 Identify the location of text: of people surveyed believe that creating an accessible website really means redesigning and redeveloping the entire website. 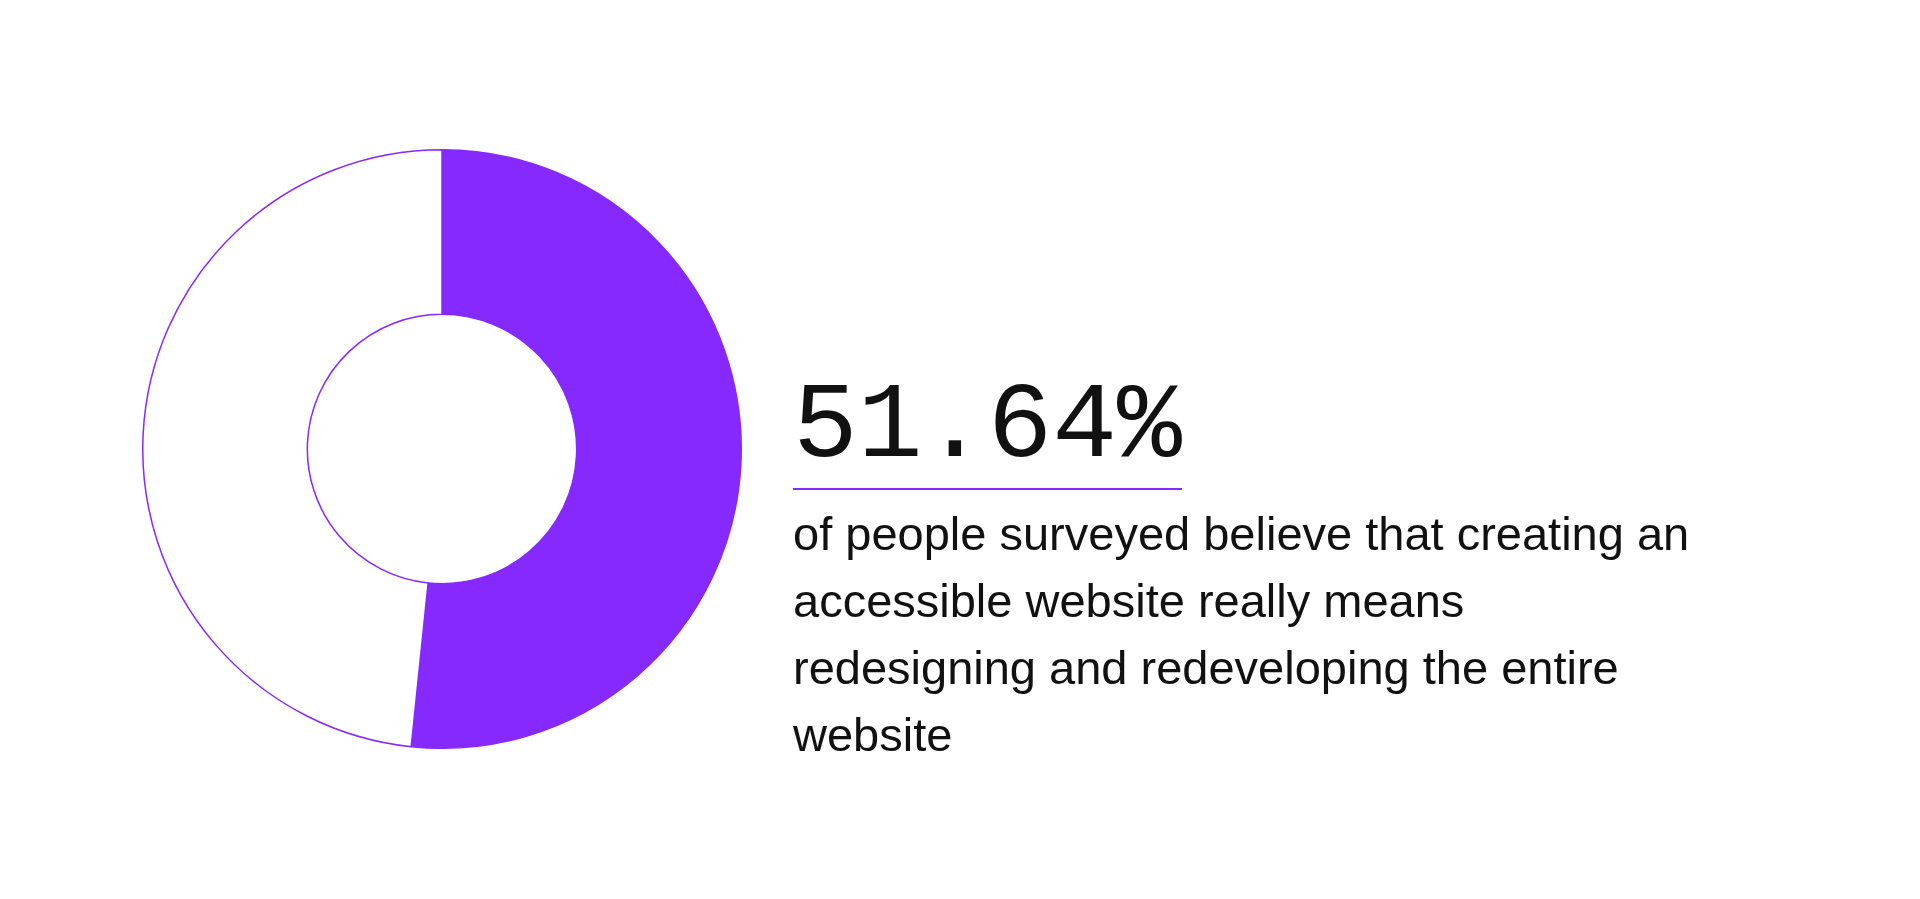
(1242, 634).